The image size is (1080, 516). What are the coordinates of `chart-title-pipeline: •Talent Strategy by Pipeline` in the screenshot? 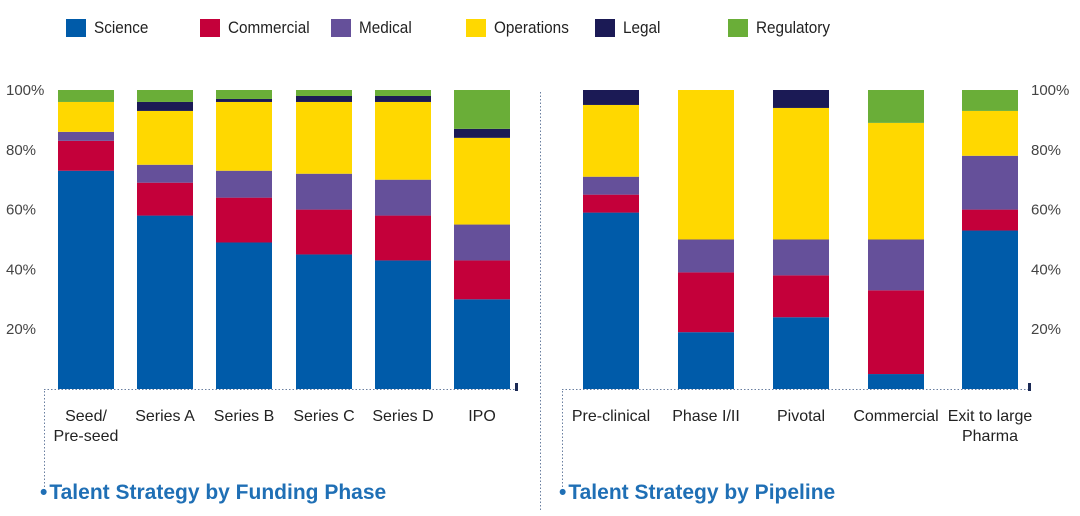 It's located at (697, 493).